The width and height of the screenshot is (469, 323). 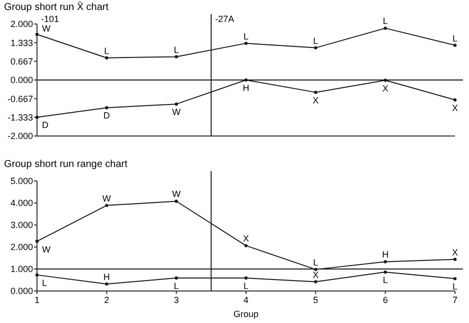 I want to click on annotation: -101, so click(x=50, y=19).